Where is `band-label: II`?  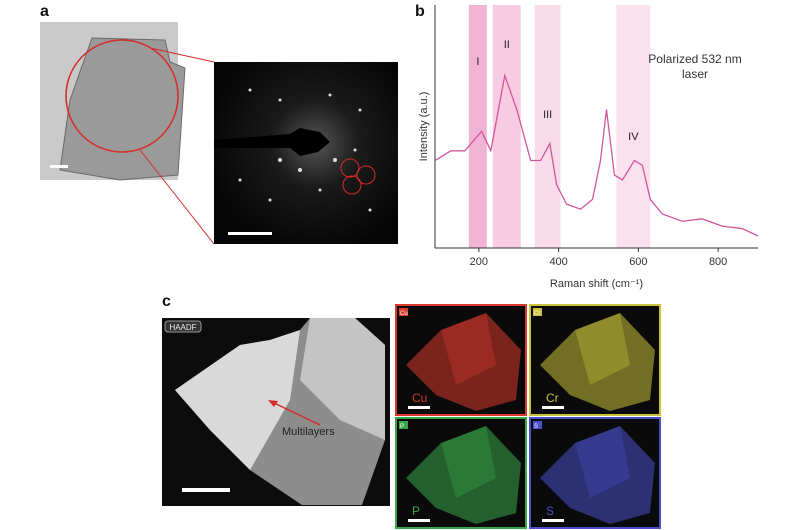
band-label: II is located at coordinates (507, 45).